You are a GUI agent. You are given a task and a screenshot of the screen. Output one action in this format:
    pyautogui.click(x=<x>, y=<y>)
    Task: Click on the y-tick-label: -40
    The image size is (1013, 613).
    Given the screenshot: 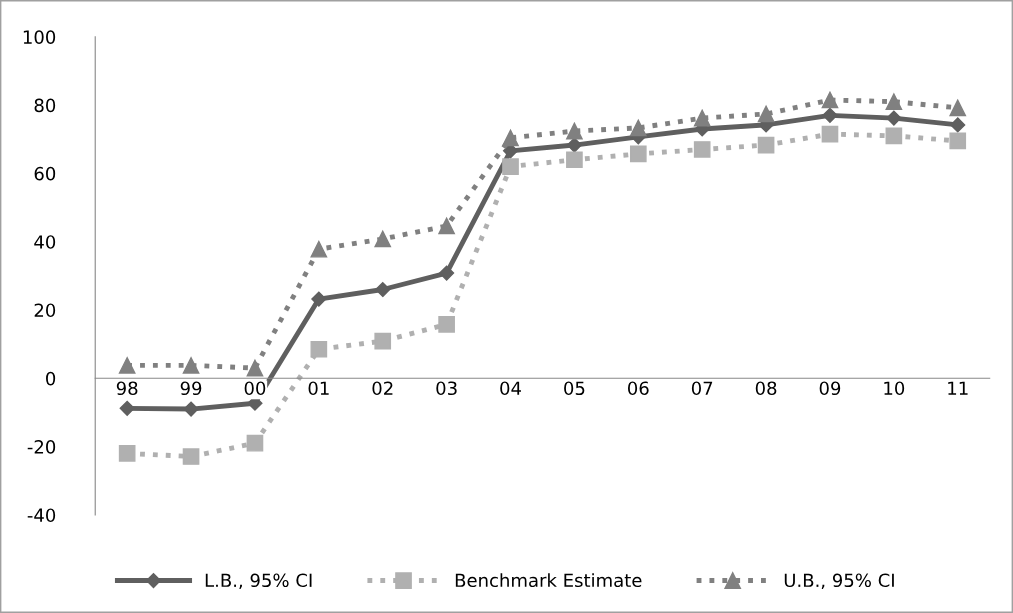 What is the action you would take?
    pyautogui.click(x=41, y=515)
    